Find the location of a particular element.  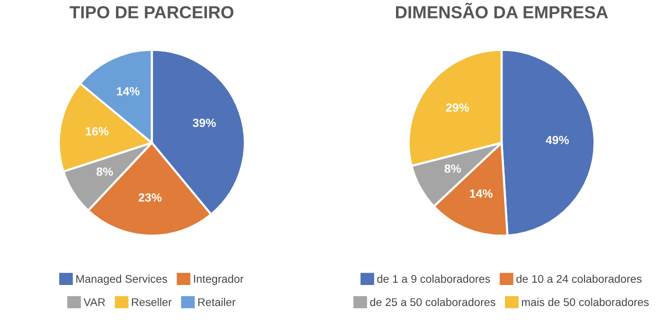

legend-label: Reseller is located at coordinates (152, 302).